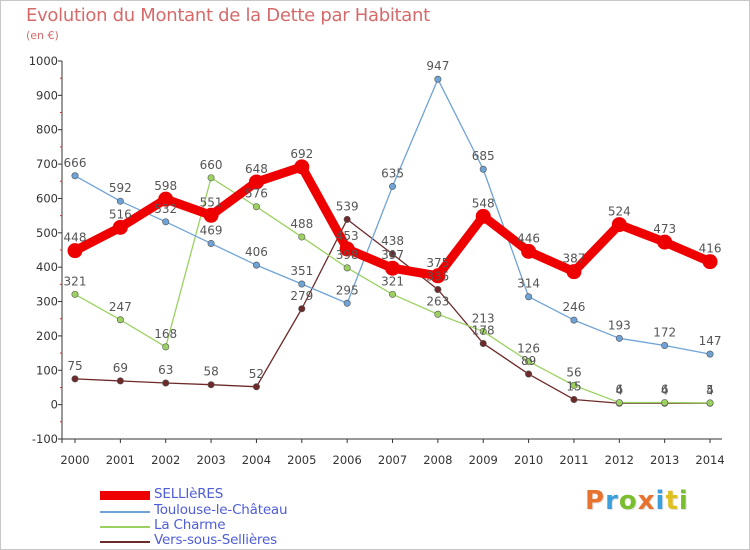 This screenshot has height=550, width=750. Describe the element at coordinates (120, 214) in the screenshot. I see `data-label: 516` at that location.